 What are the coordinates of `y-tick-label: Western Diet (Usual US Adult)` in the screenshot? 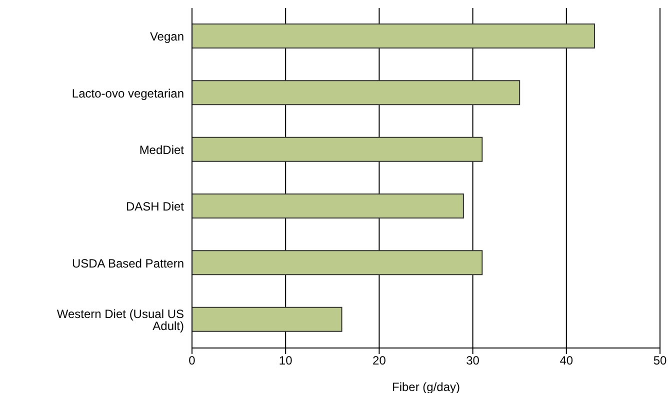 It's located at (120, 319).